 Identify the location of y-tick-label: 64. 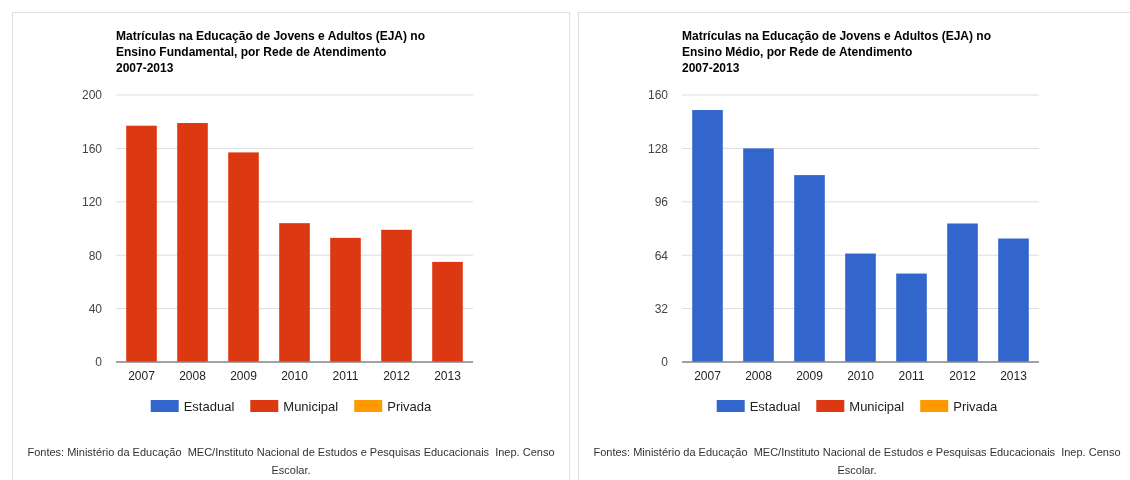
(661, 255).